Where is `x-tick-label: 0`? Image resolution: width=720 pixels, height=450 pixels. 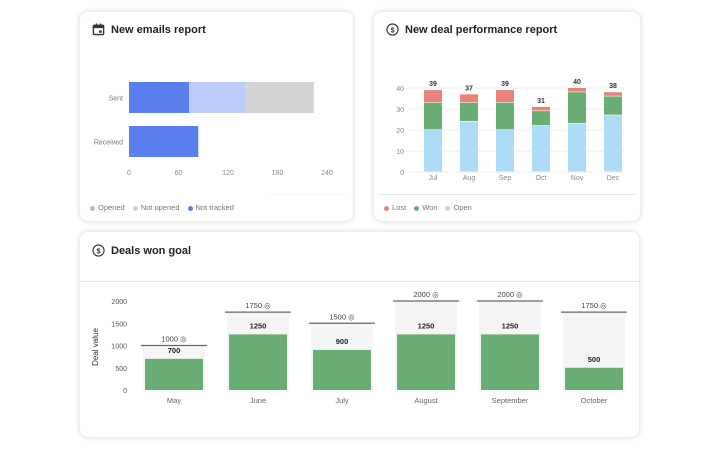
x-tick-label: 0 is located at coordinates (129, 173).